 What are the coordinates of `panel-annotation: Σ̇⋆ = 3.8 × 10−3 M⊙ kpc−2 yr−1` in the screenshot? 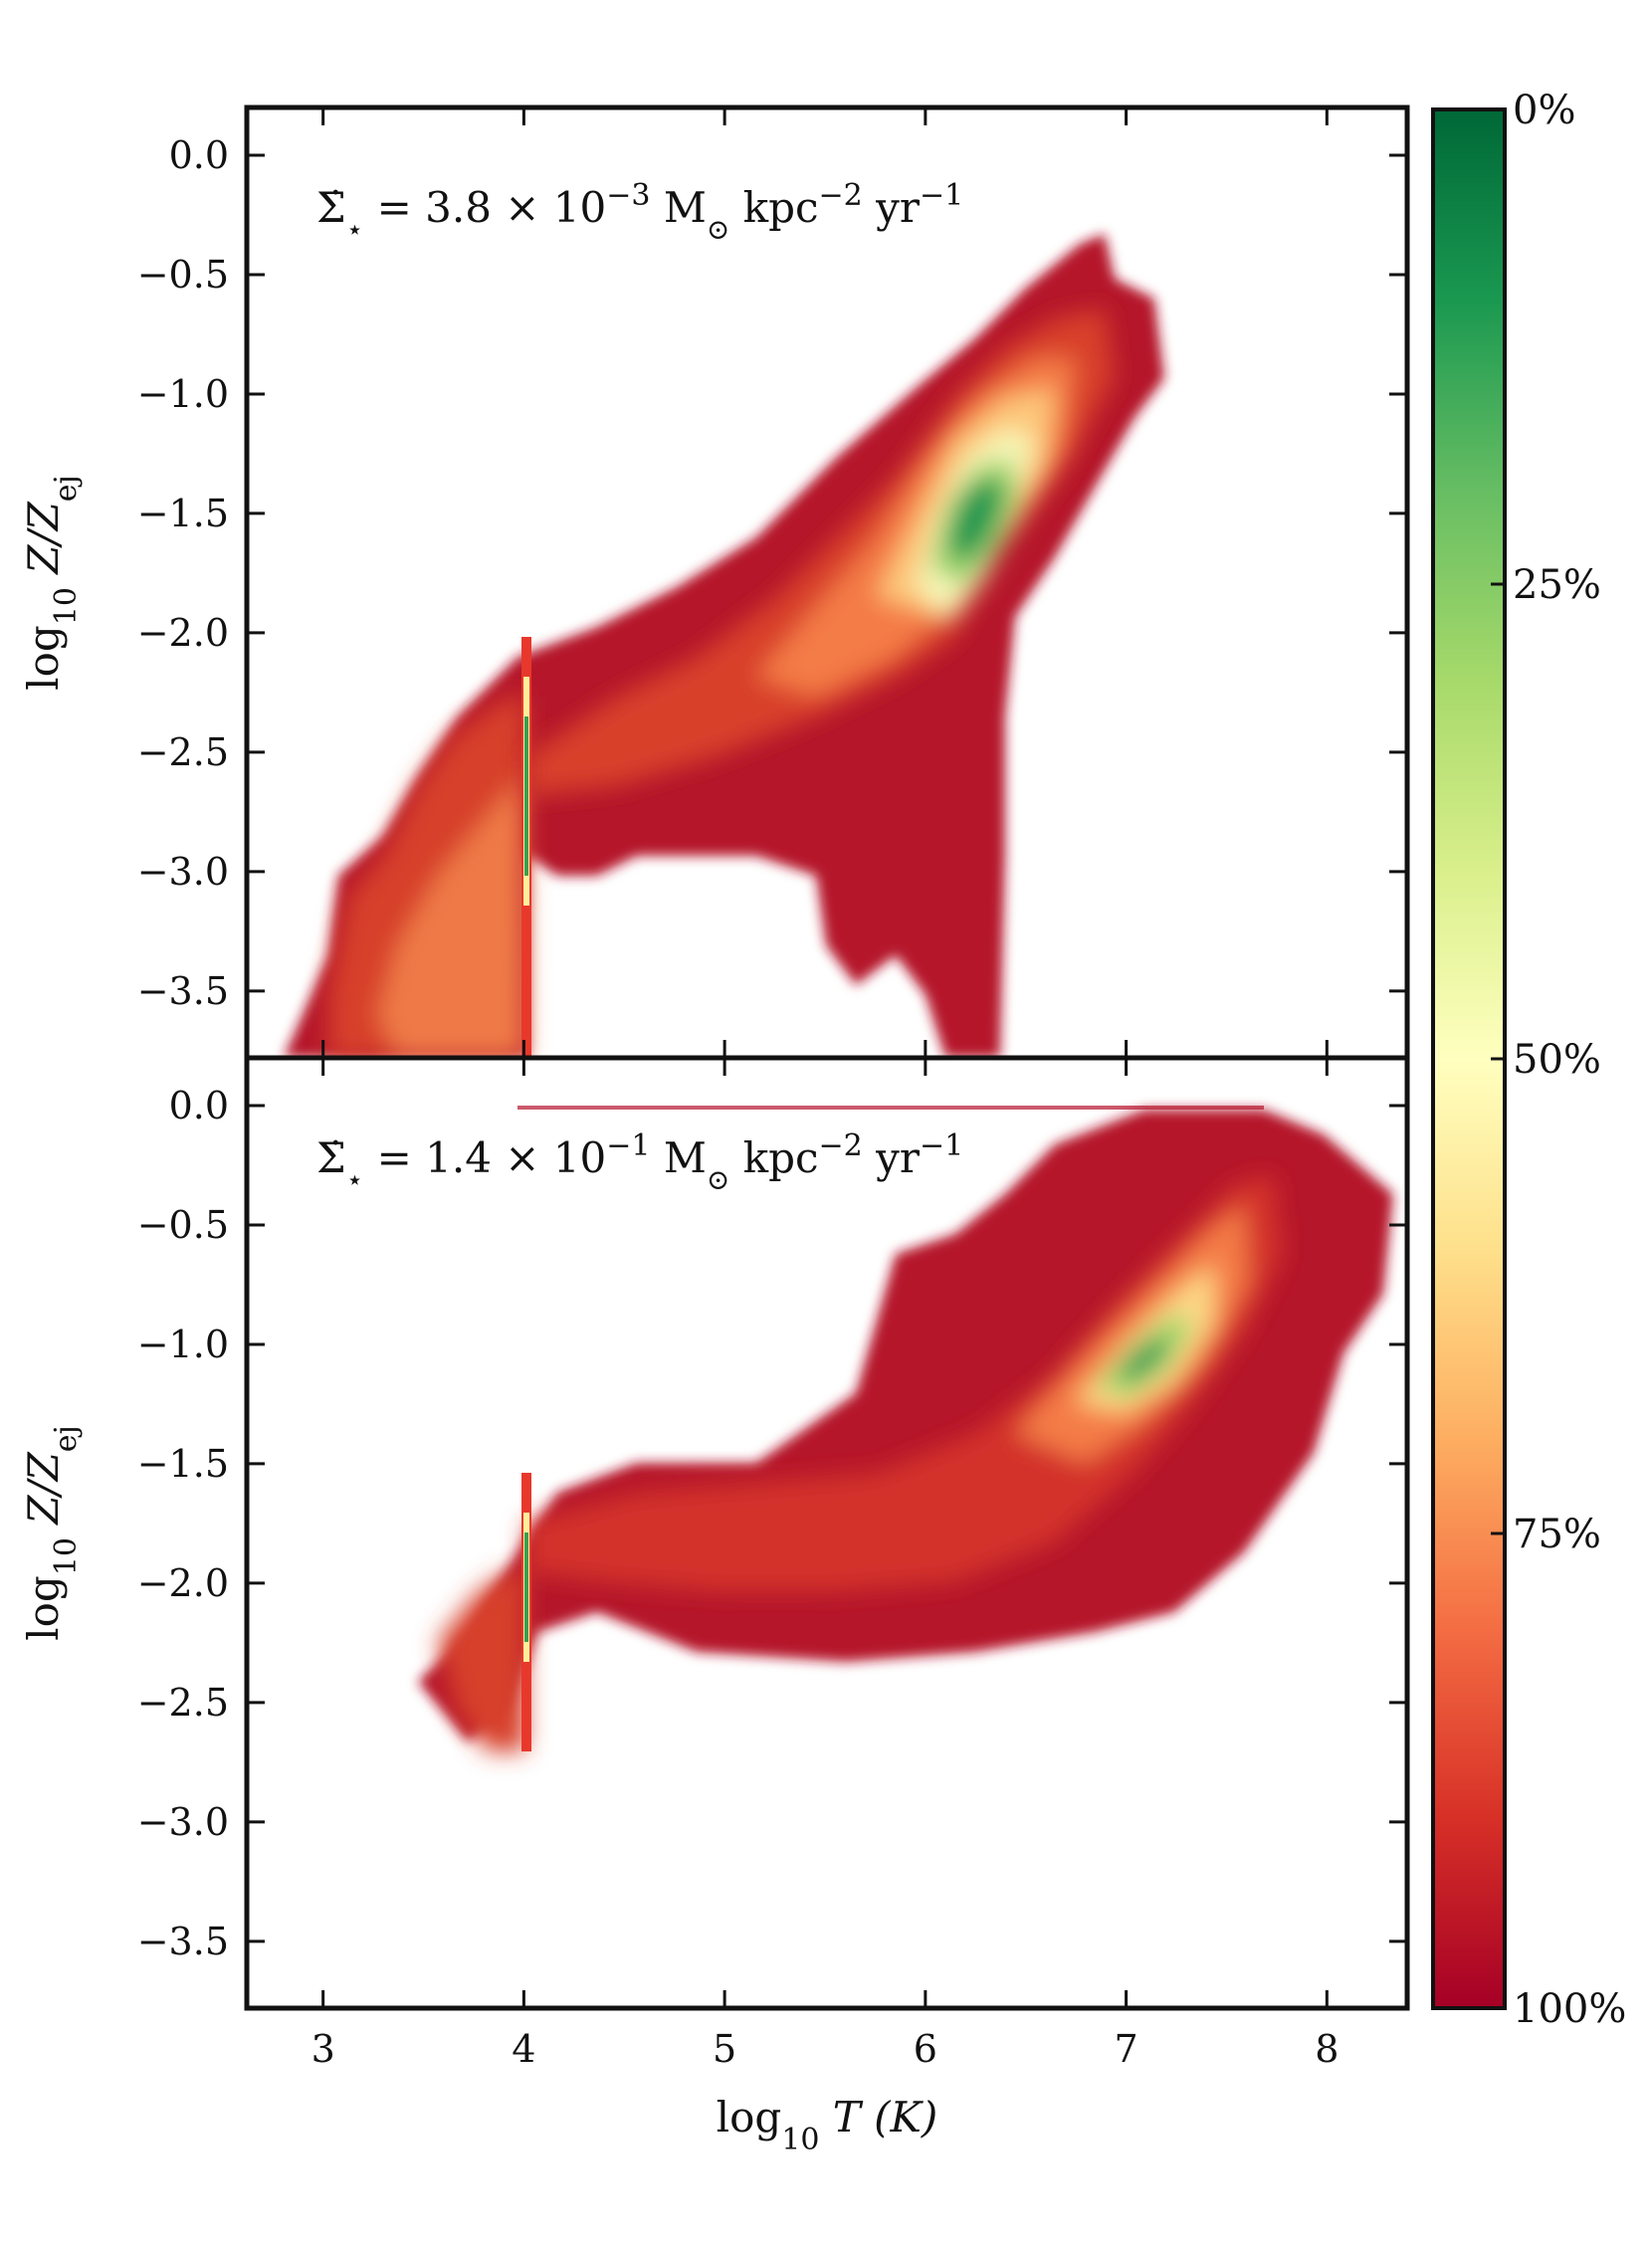 It's located at (639, 212).